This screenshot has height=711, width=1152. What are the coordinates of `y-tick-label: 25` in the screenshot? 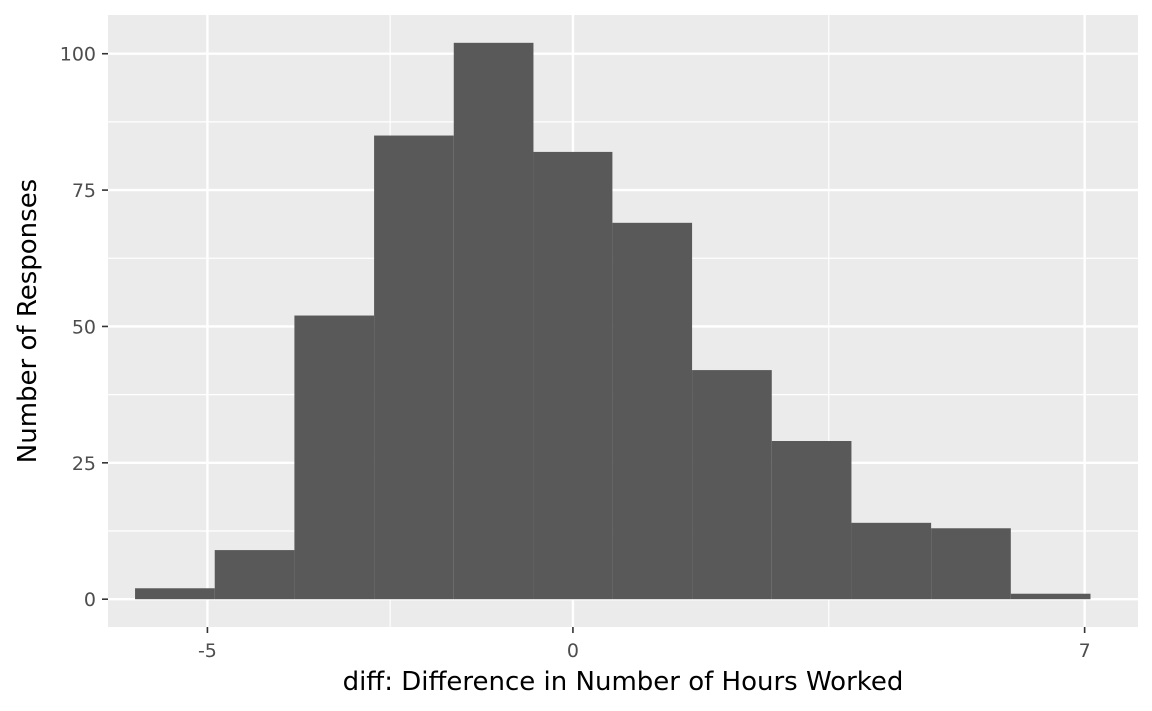 It's located at (84, 464).